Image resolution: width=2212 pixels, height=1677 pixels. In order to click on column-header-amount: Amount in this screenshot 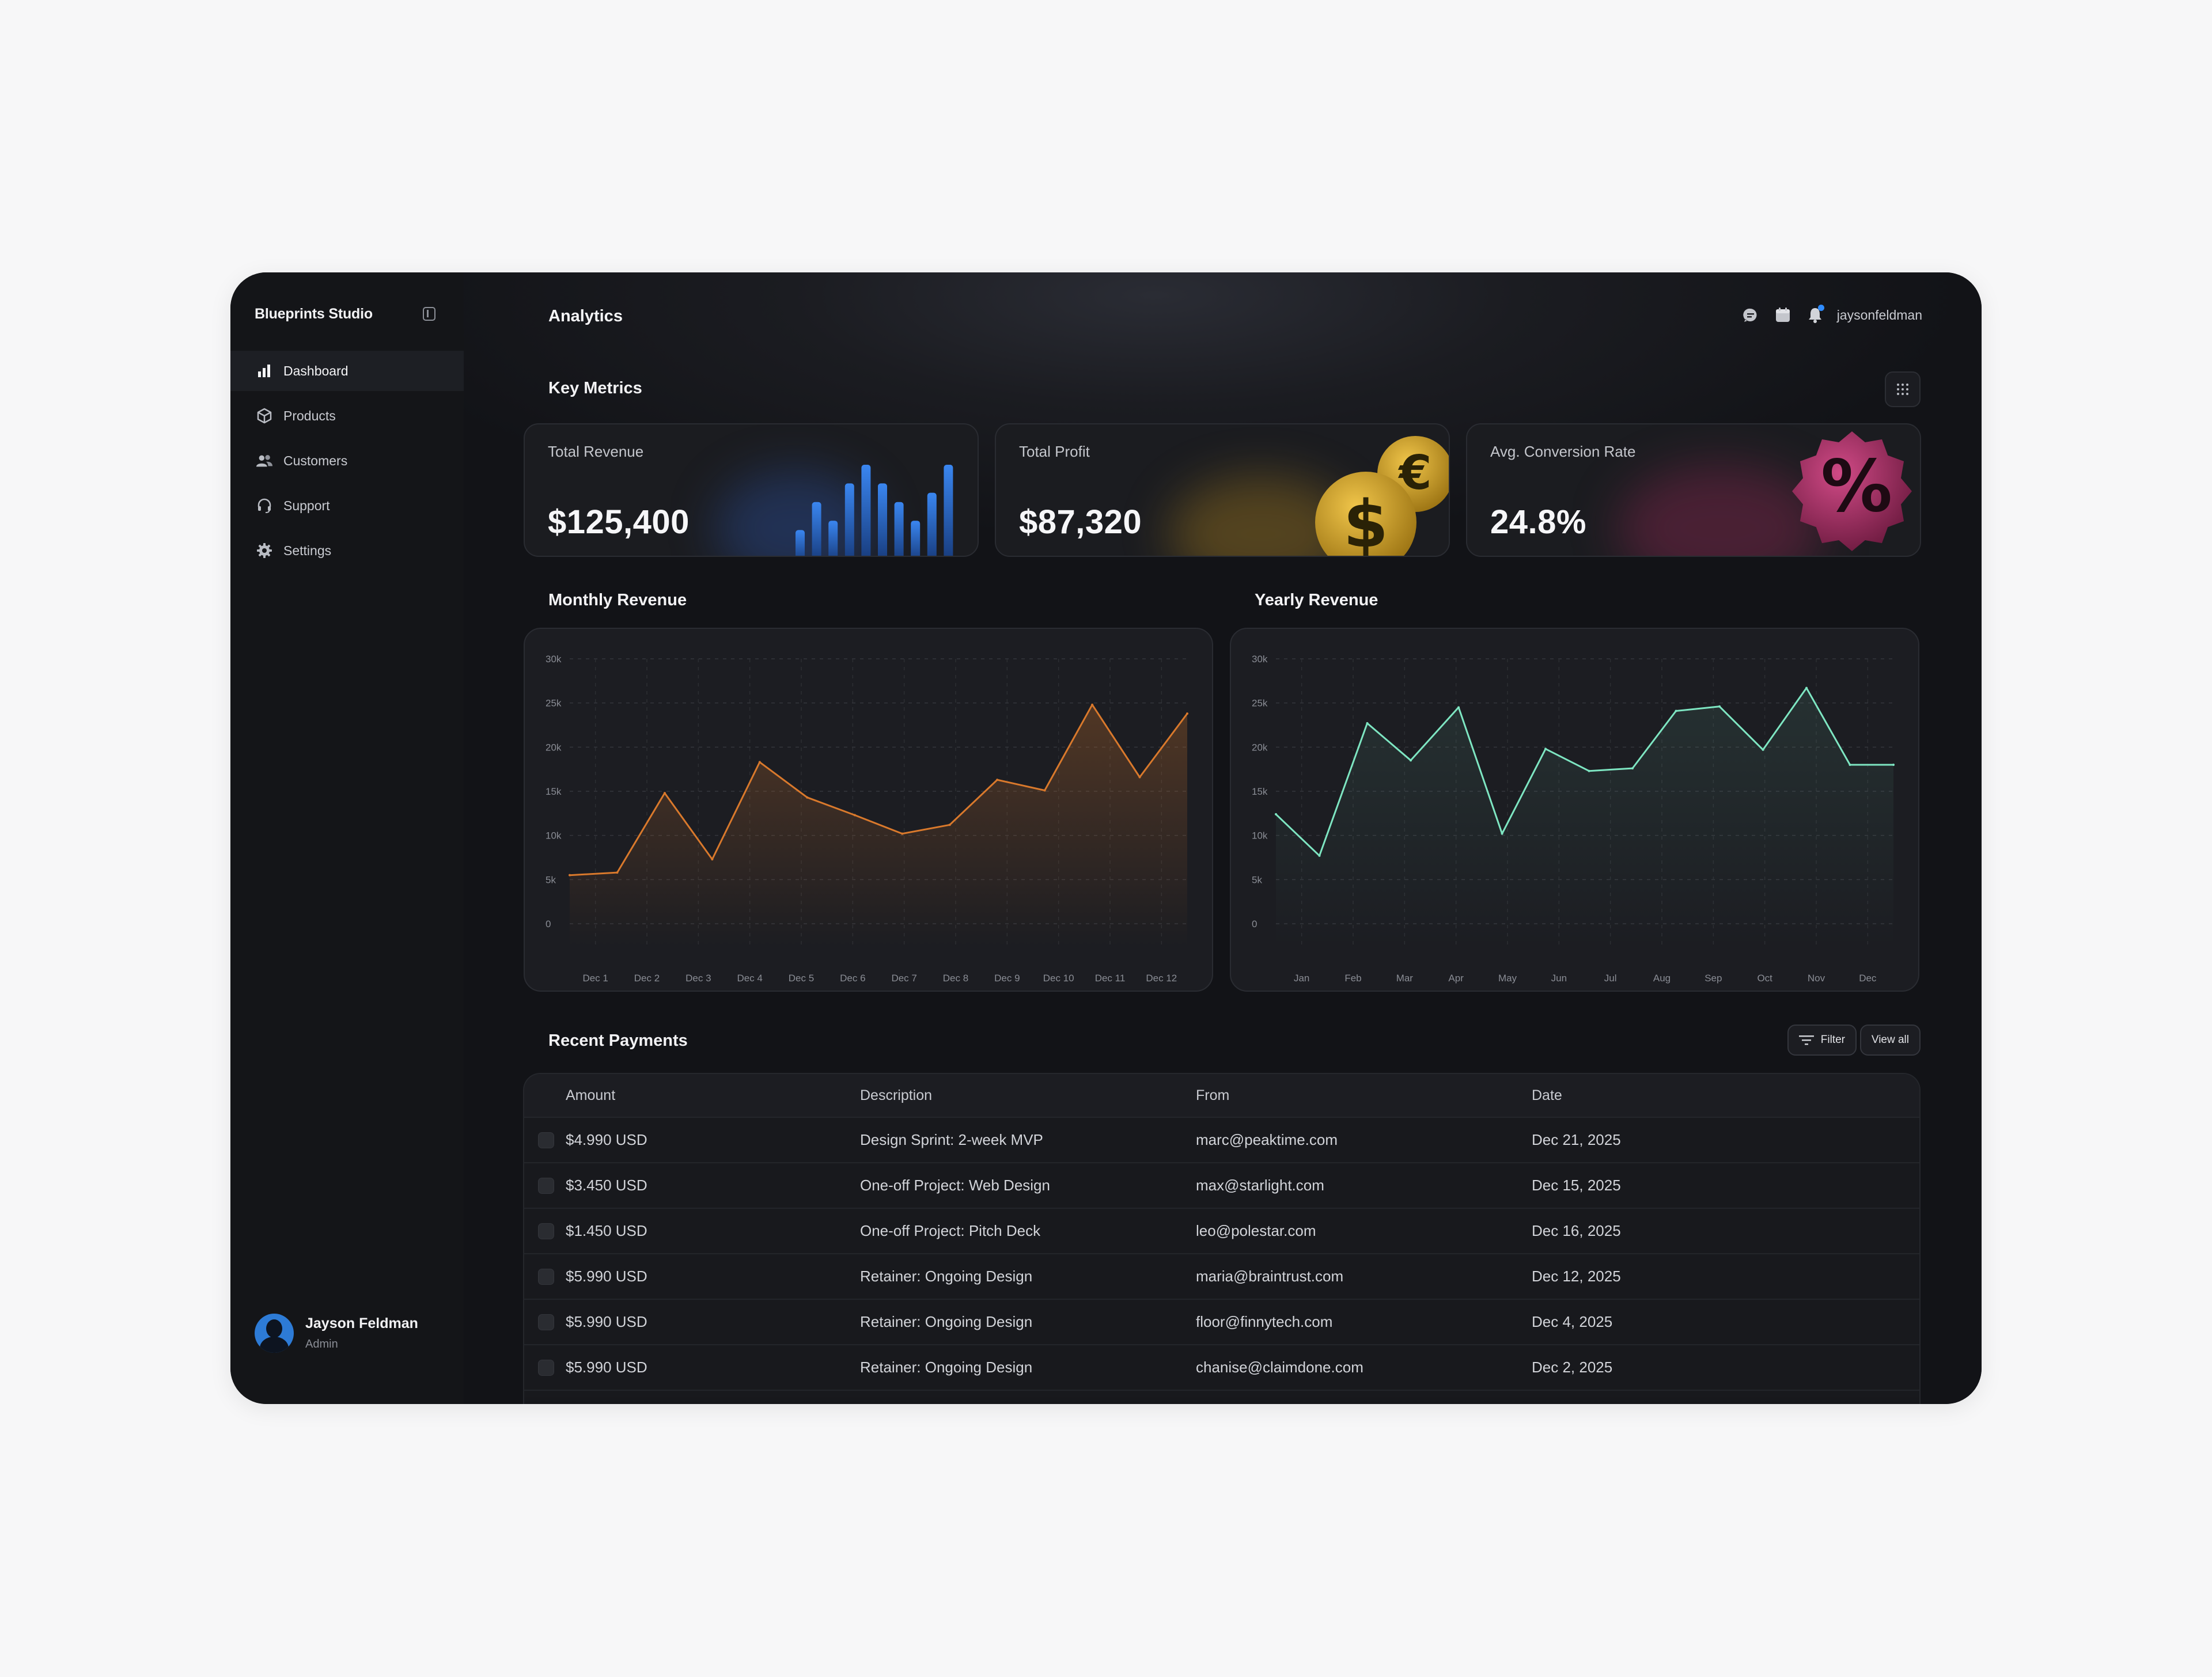, I will do `click(591, 1095)`.